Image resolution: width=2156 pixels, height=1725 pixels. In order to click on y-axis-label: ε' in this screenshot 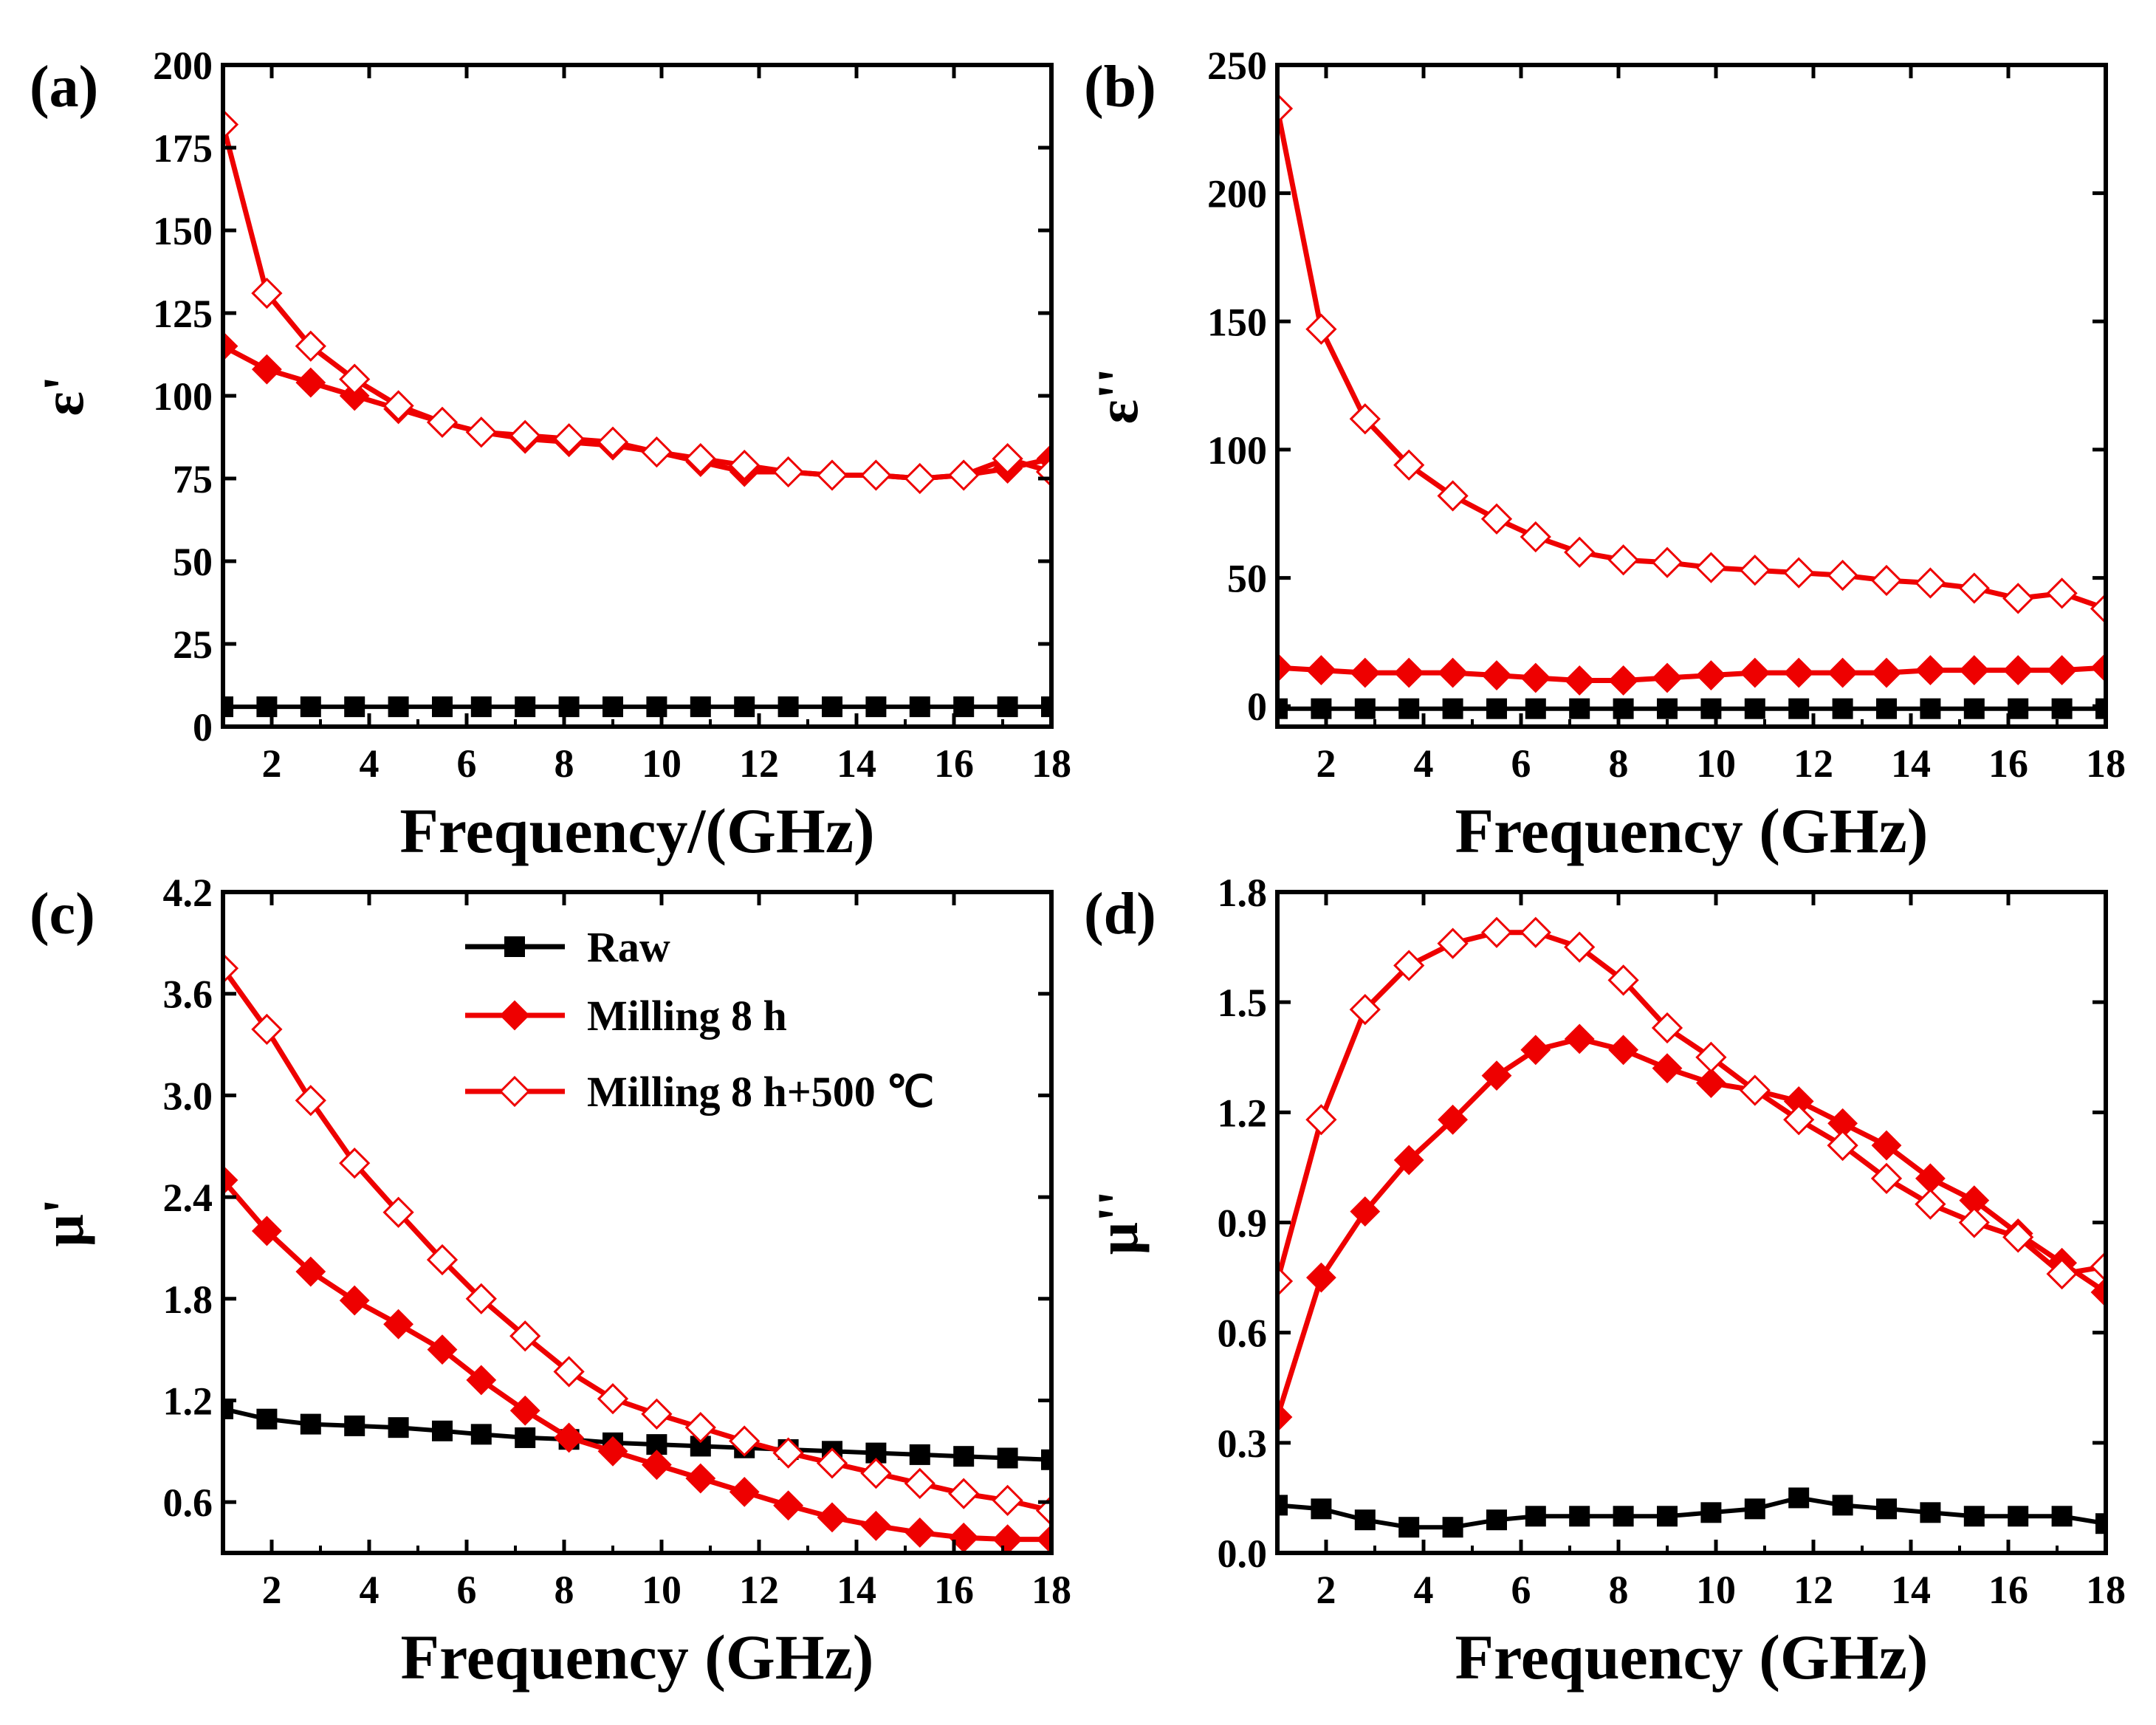, I will do `click(63, 396)`.